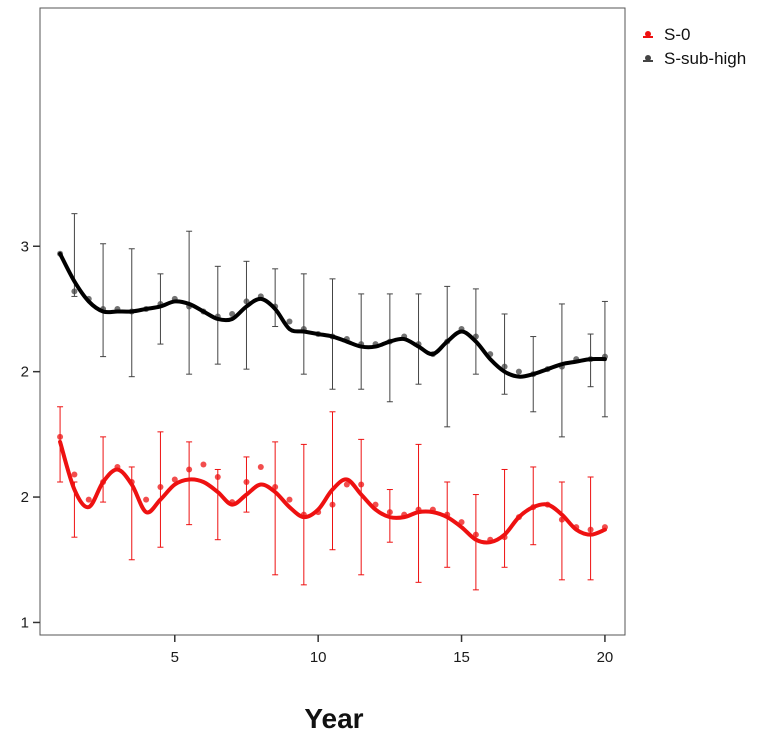 This screenshot has width=782, height=735. Describe the element at coordinates (333, 718) in the screenshot. I see `x-axis-label: Year` at that location.